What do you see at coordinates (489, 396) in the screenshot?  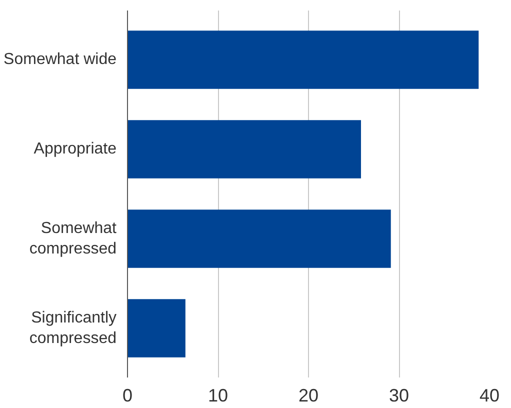 I see `x-tick-label: 40` at bounding box center [489, 396].